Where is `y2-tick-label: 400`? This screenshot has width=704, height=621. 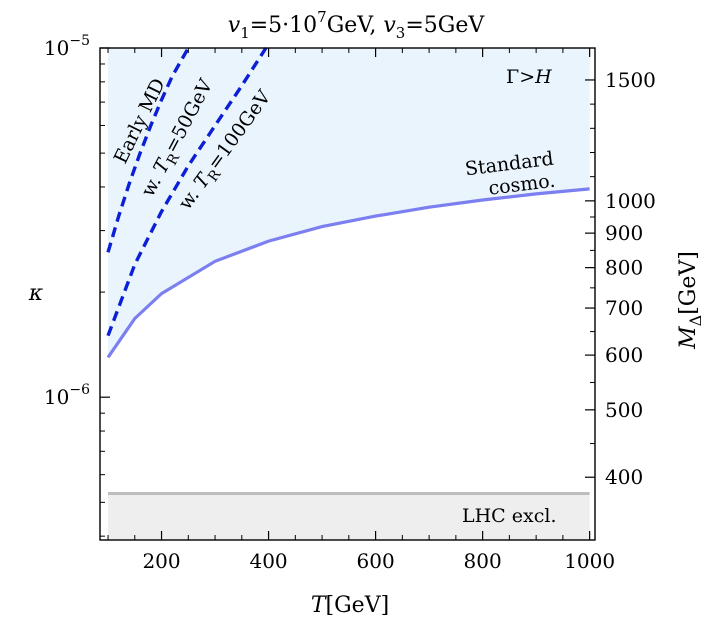 y2-tick-label: 400 is located at coordinates (624, 477).